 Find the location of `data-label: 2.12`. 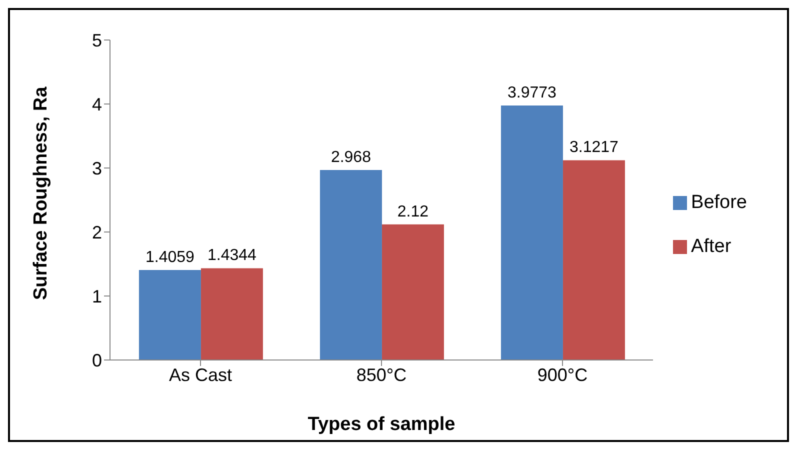

data-label: 2.12 is located at coordinates (413, 211).